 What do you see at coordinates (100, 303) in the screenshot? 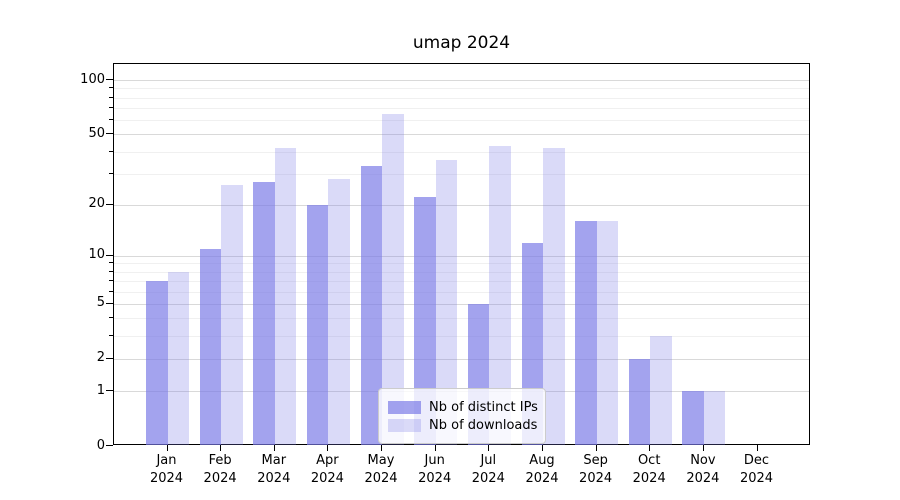
I see `y-tick-label-5: 5` at bounding box center [100, 303].